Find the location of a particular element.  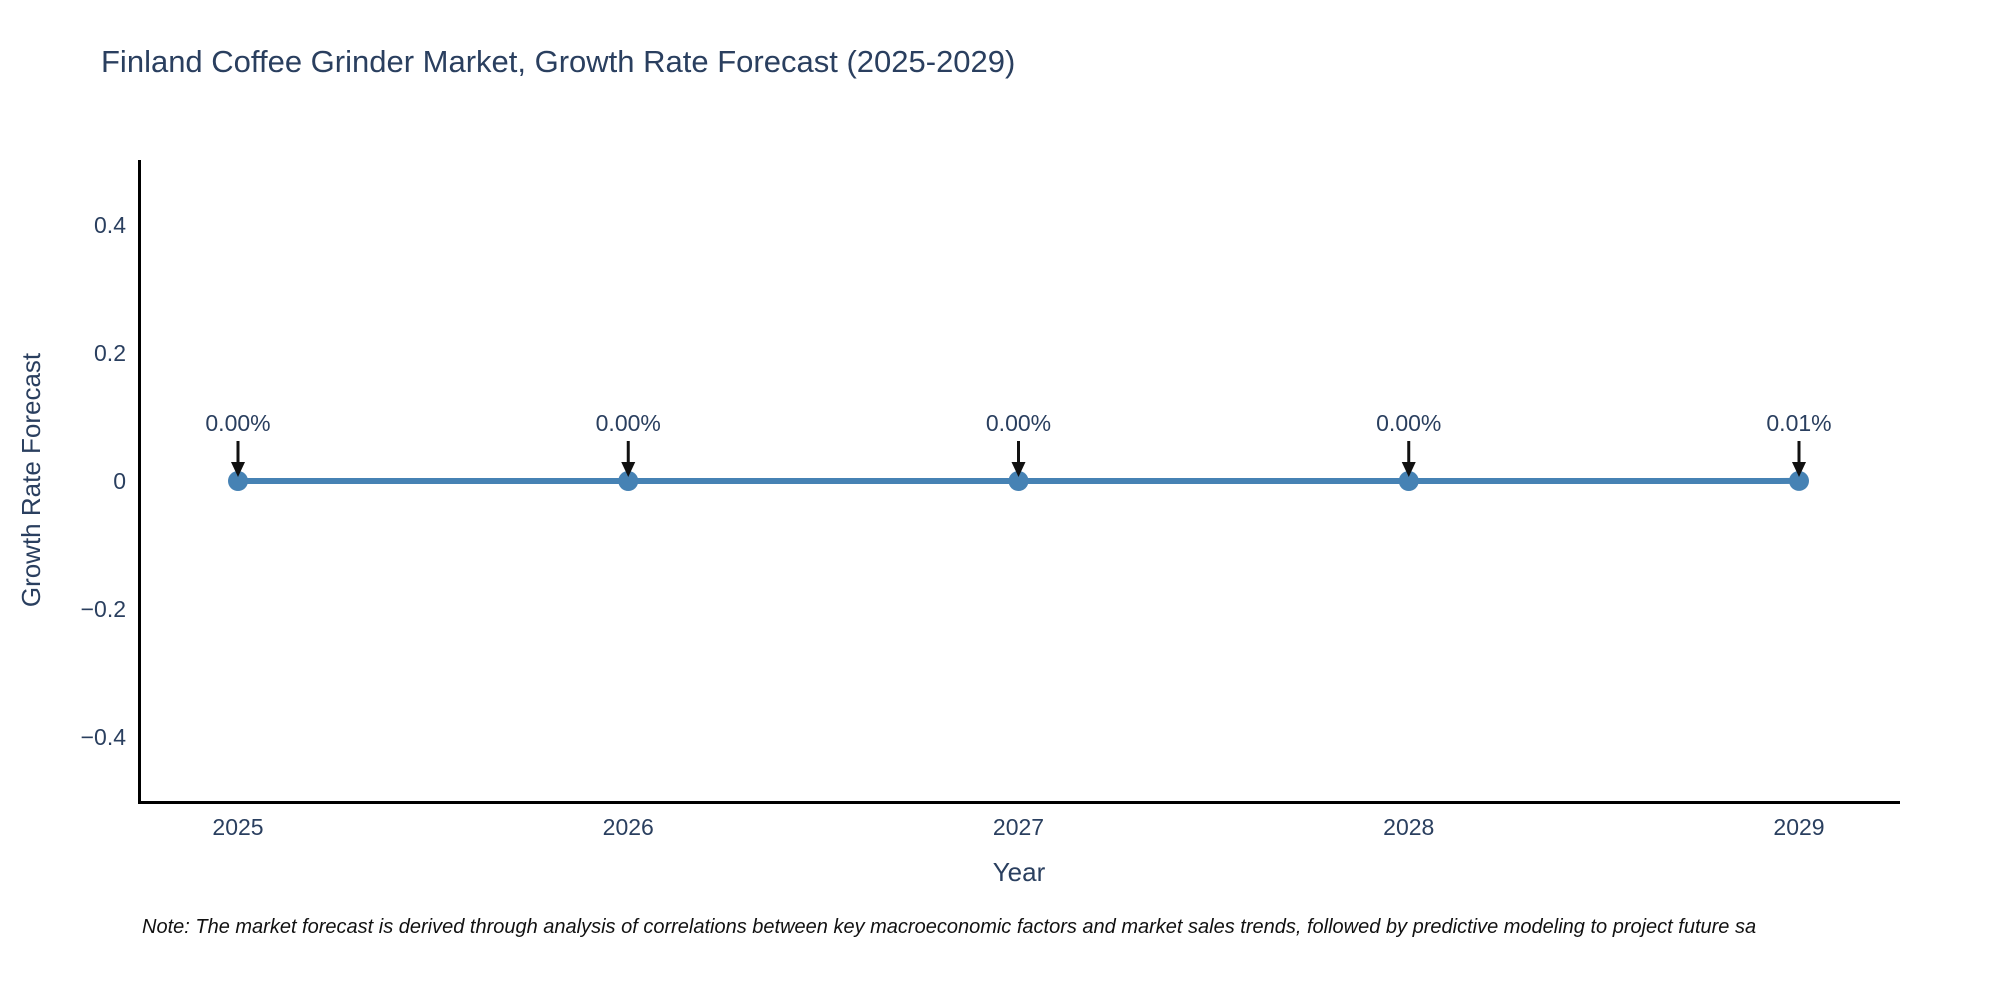

y-tick-label: −0.4 is located at coordinates (104, 737).